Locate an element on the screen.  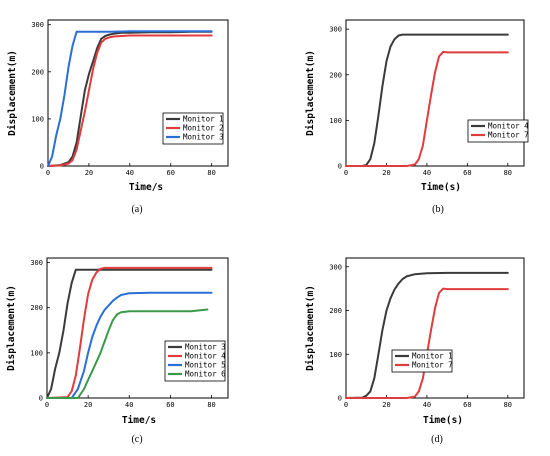
panel-caption: (c) is located at coordinates (136, 439).